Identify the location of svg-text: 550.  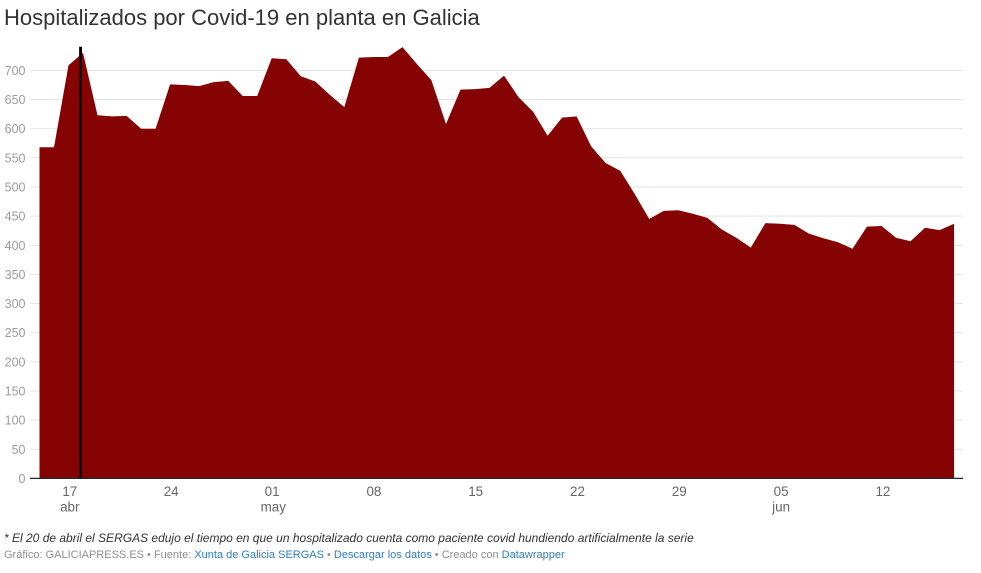
(15, 158).